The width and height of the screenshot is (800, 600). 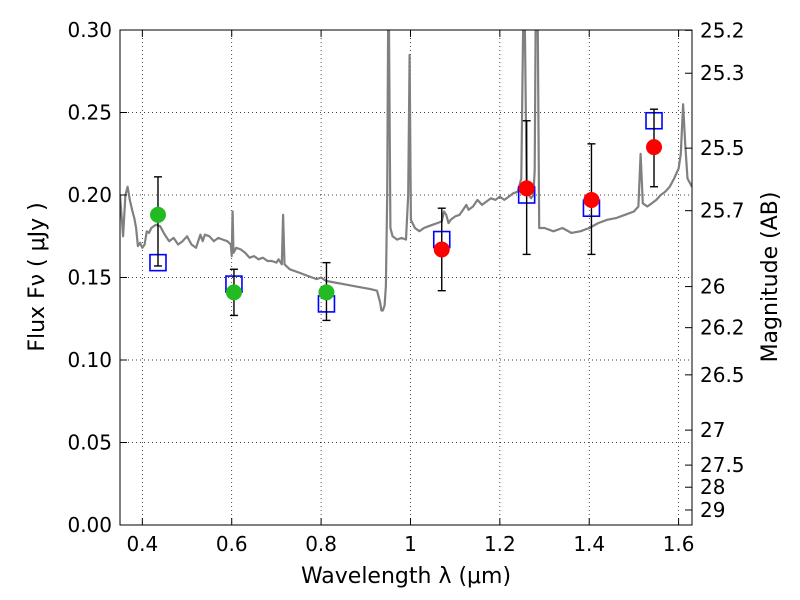 What do you see at coordinates (722, 465) in the screenshot?
I see `right-tick-label: 27.5` at bounding box center [722, 465].